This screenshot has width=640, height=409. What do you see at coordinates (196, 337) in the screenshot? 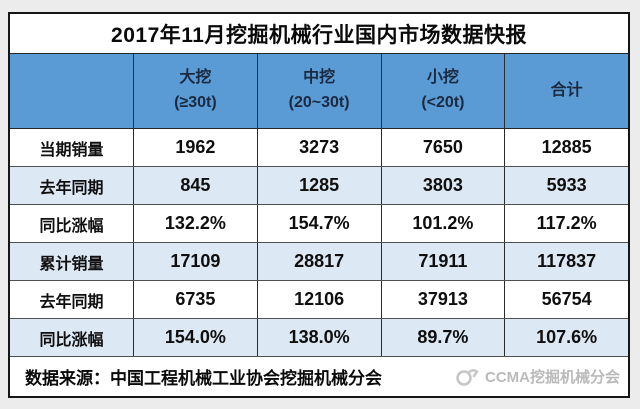
I see `value-cell: 154.0%` at bounding box center [196, 337].